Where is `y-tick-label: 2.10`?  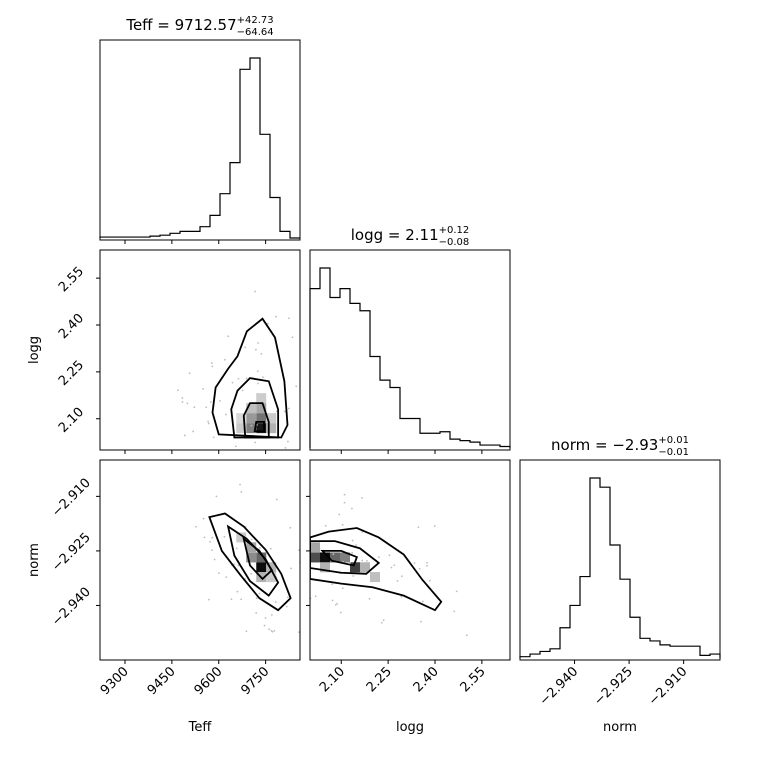
y-tick-label: 2.10 is located at coordinates (71, 420).